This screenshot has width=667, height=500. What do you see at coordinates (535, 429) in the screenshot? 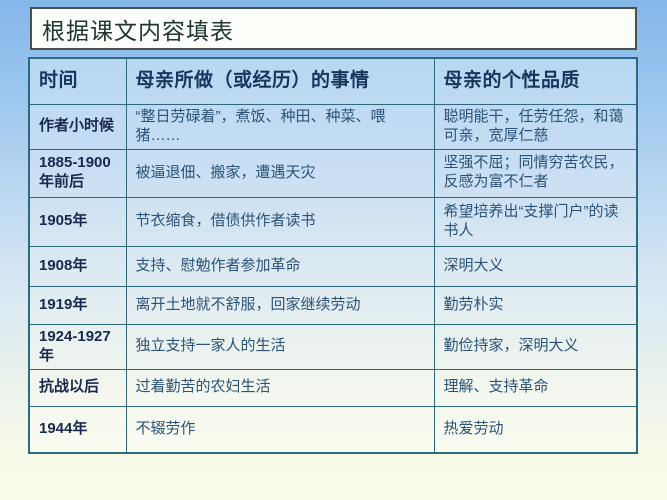
I see `cell-qualities: 热爱劳动` at bounding box center [535, 429].